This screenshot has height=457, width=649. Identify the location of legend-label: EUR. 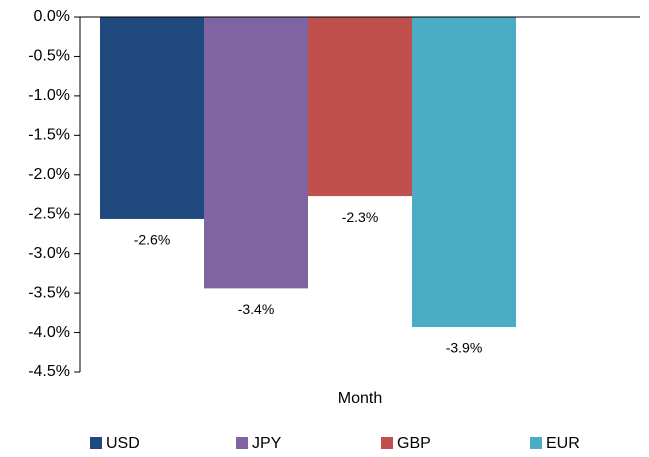
(563, 443).